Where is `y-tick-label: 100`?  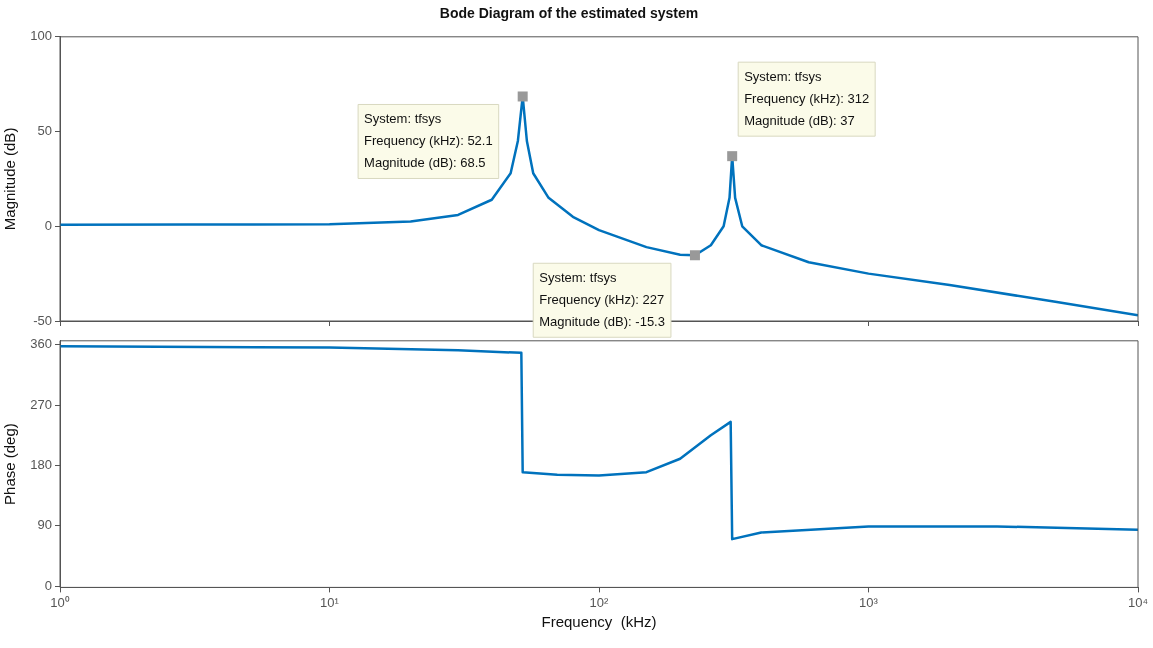
y-tick-label: 100 is located at coordinates (41, 36).